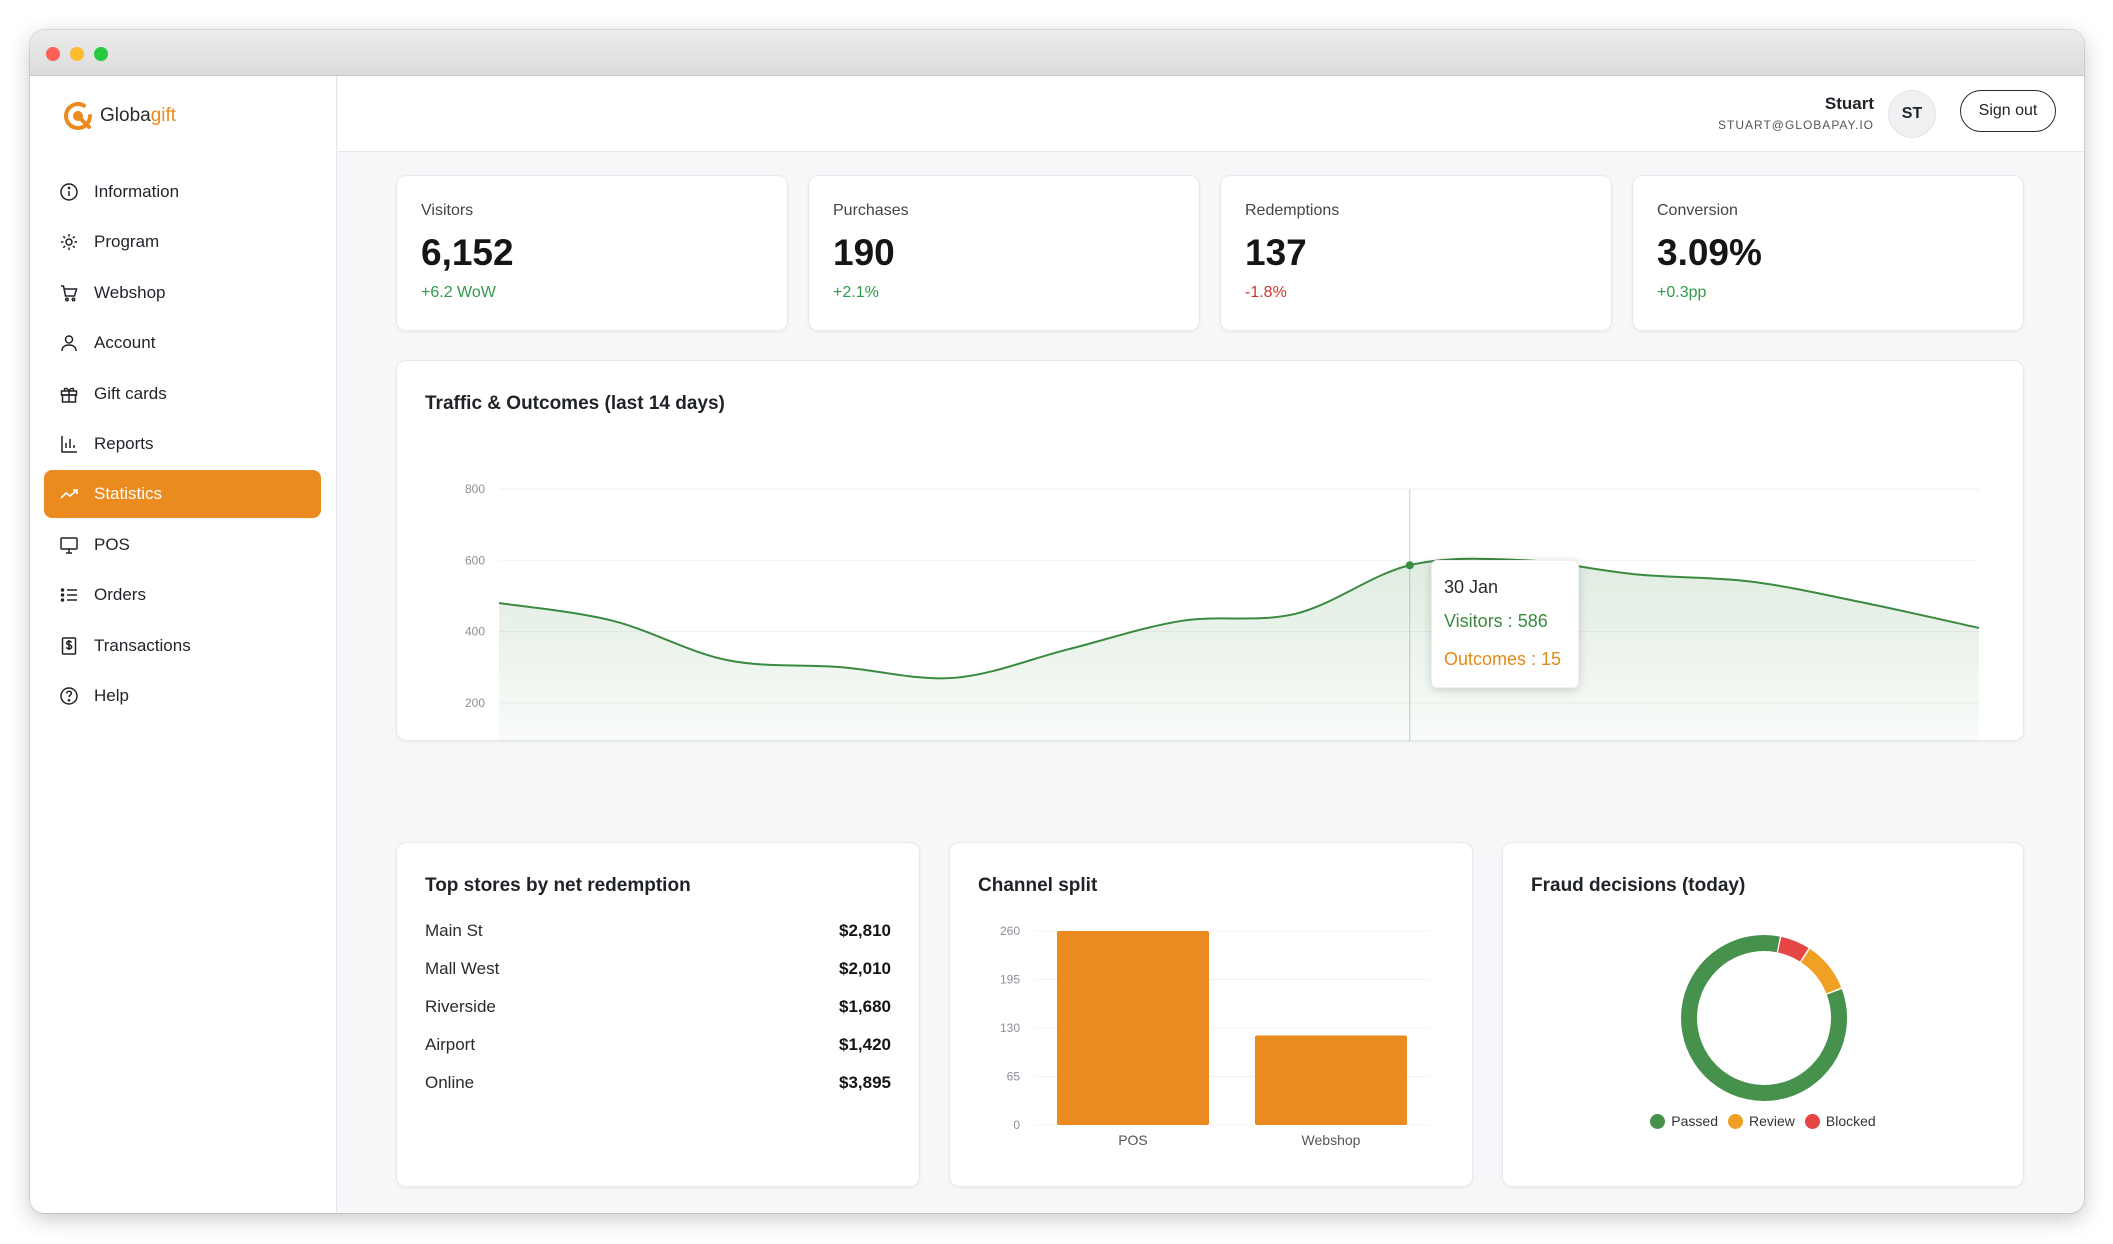 This screenshot has width=2113, height=1244. Describe the element at coordinates (2008, 111) in the screenshot. I see `sign-out-button: Sign out` at that location.